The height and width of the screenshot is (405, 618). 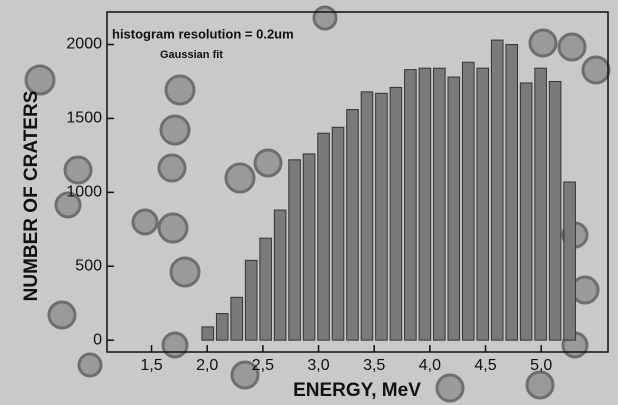 I want to click on y-tick-label: 500, so click(x=88, y=265).